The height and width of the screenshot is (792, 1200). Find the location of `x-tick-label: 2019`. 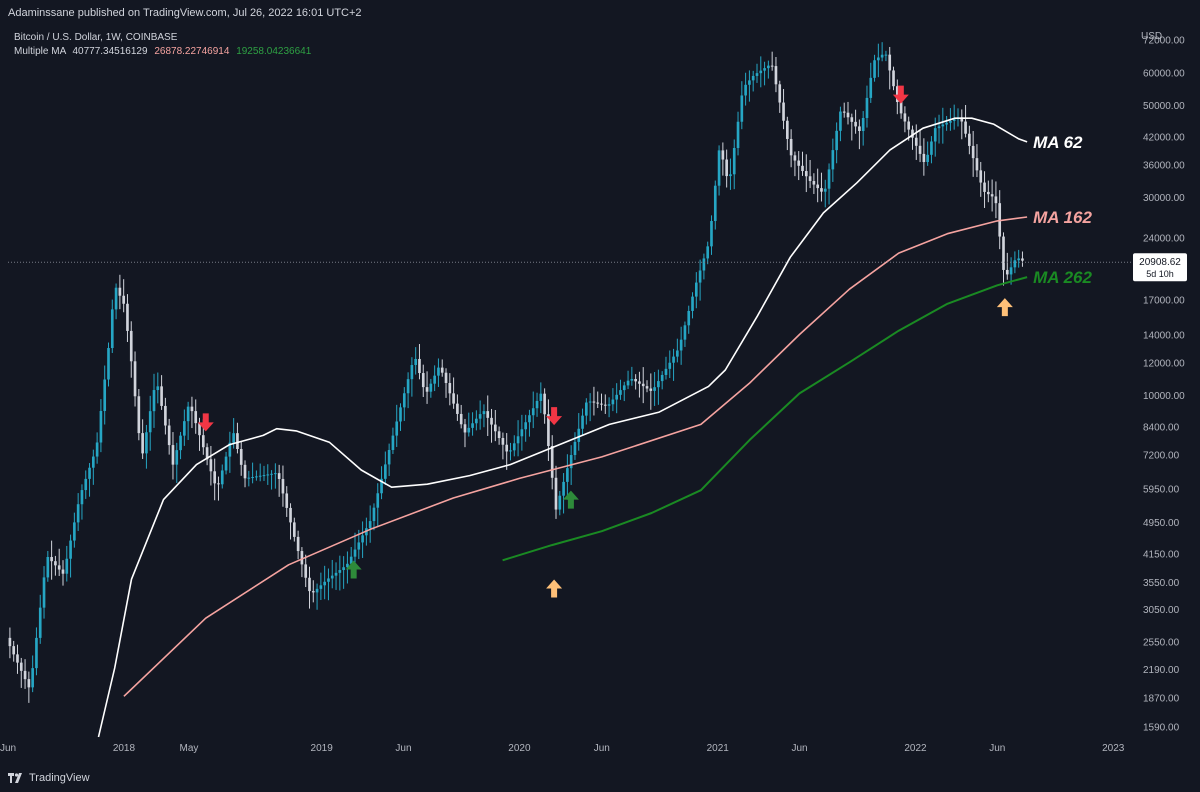

x-tick-label: 2019 is located at coordinates (322, 748).